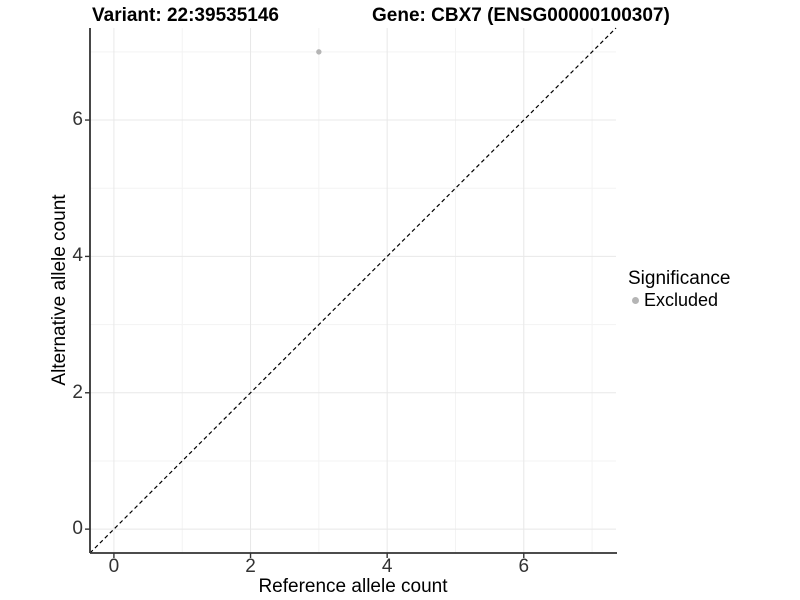 This screenshot has width=800, height=600. Describe the element at coordinates (635, 300) in the screenshot. I see `legend-point-icon` at that location.